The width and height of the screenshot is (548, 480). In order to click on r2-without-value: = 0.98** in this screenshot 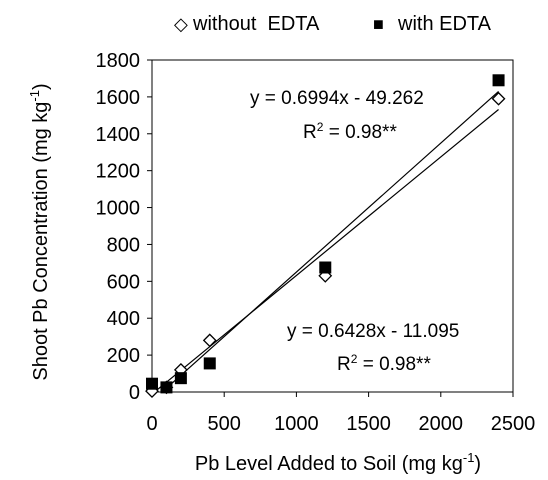, I will do `click(394, 364)`.